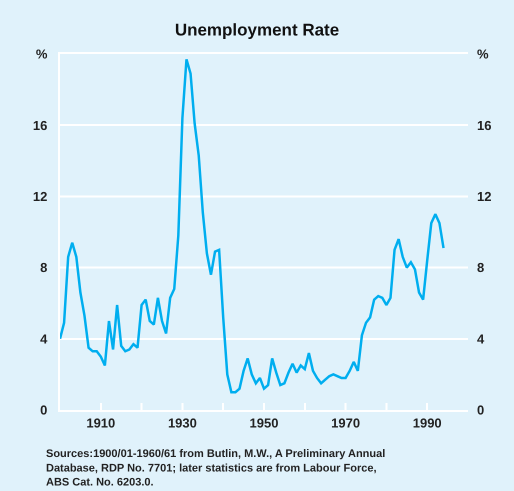 The image size is (514, 491). Describe the element at coordinates (44, 268) in the screenshot. I see `y-tick-label: 8` at that location.